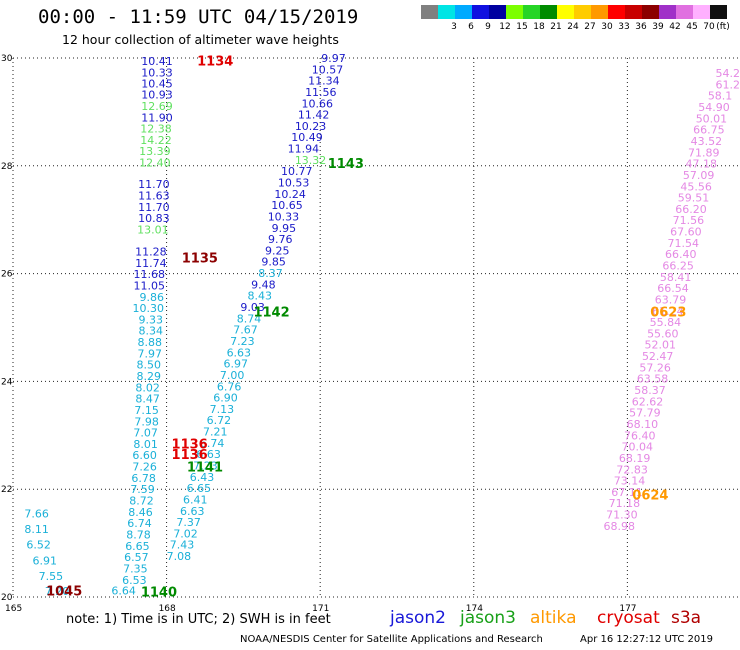 The image size is (740, 650). Describe the element at coordinates (284, 228) in the screenshot. I see `data-point-label: 9.95` at that location.